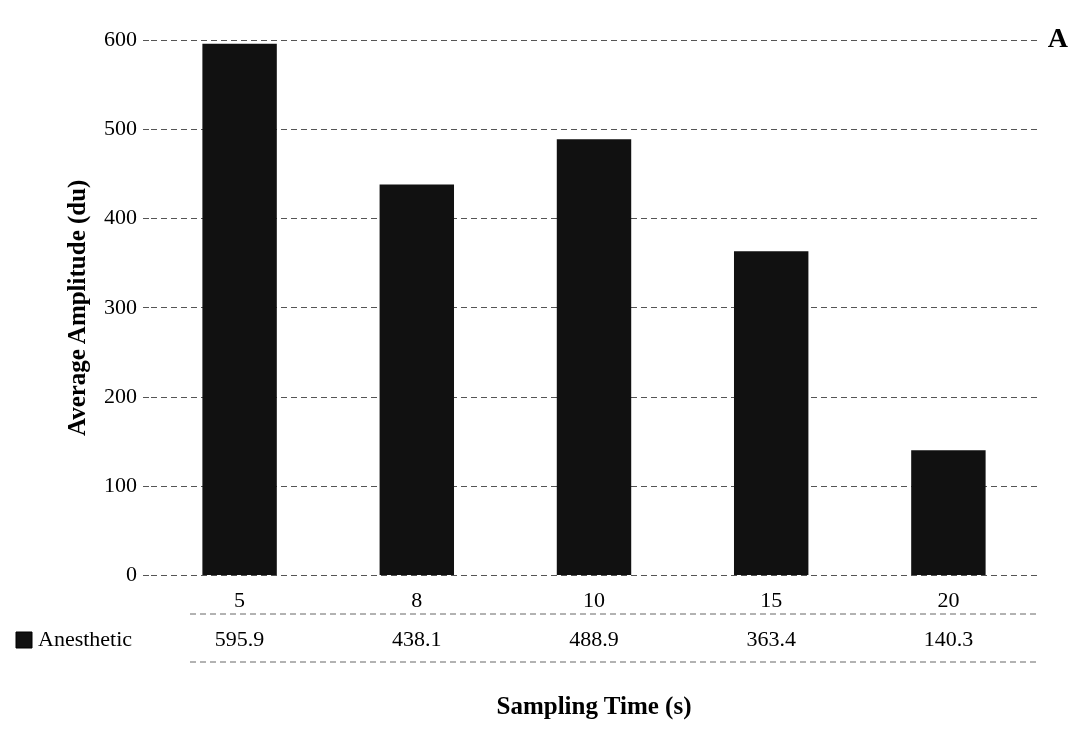 The width and height of the screenshot is (1077, 736). Describe the element at coordinates (948, 599) in the screenshot. I see `x-tick-label: 20` at that location.